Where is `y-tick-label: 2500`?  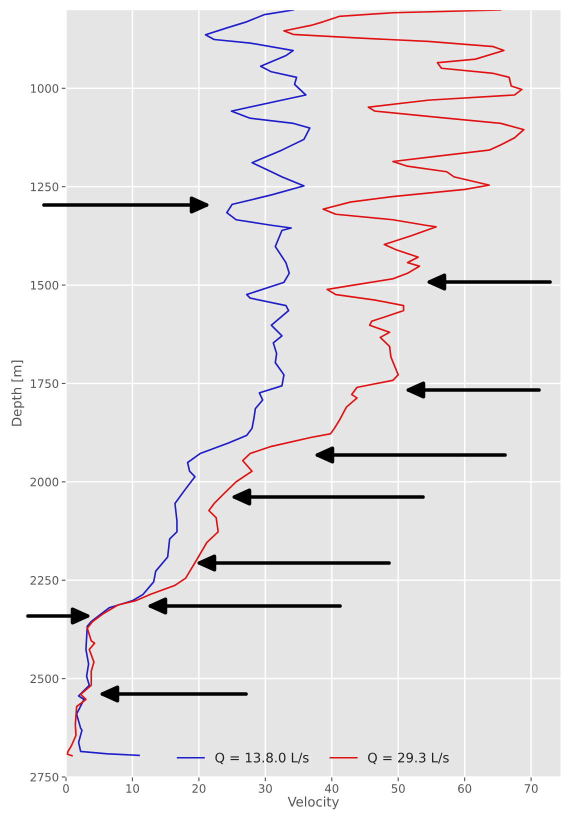 y-tick-label: 2500 is located at coordinates (44, 679).